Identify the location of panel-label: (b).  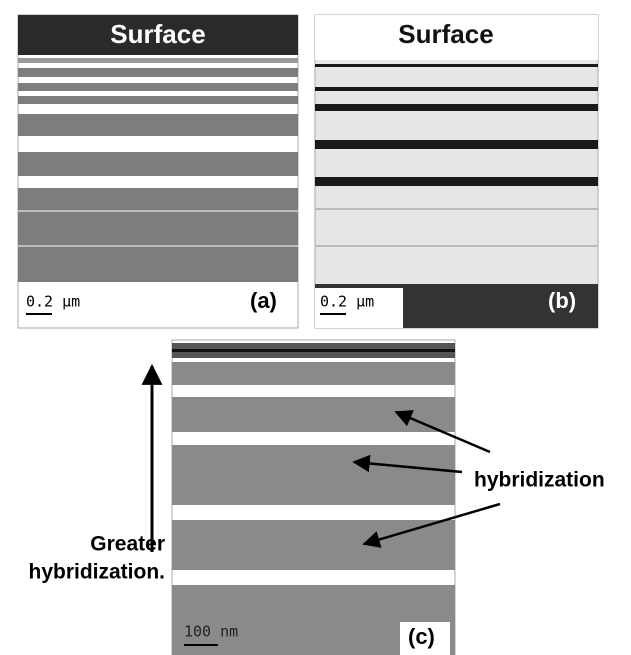
(562, 300).